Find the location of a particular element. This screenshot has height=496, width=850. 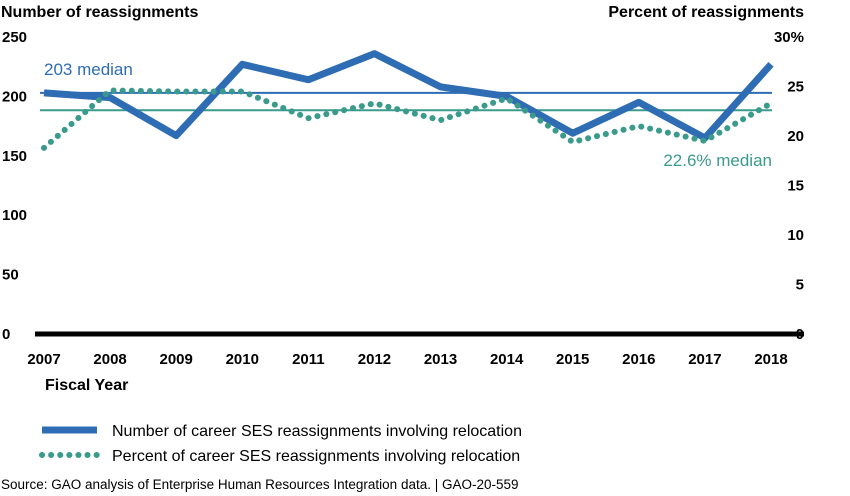

left-tick-label: 0 is located at coordinates (6, 334).